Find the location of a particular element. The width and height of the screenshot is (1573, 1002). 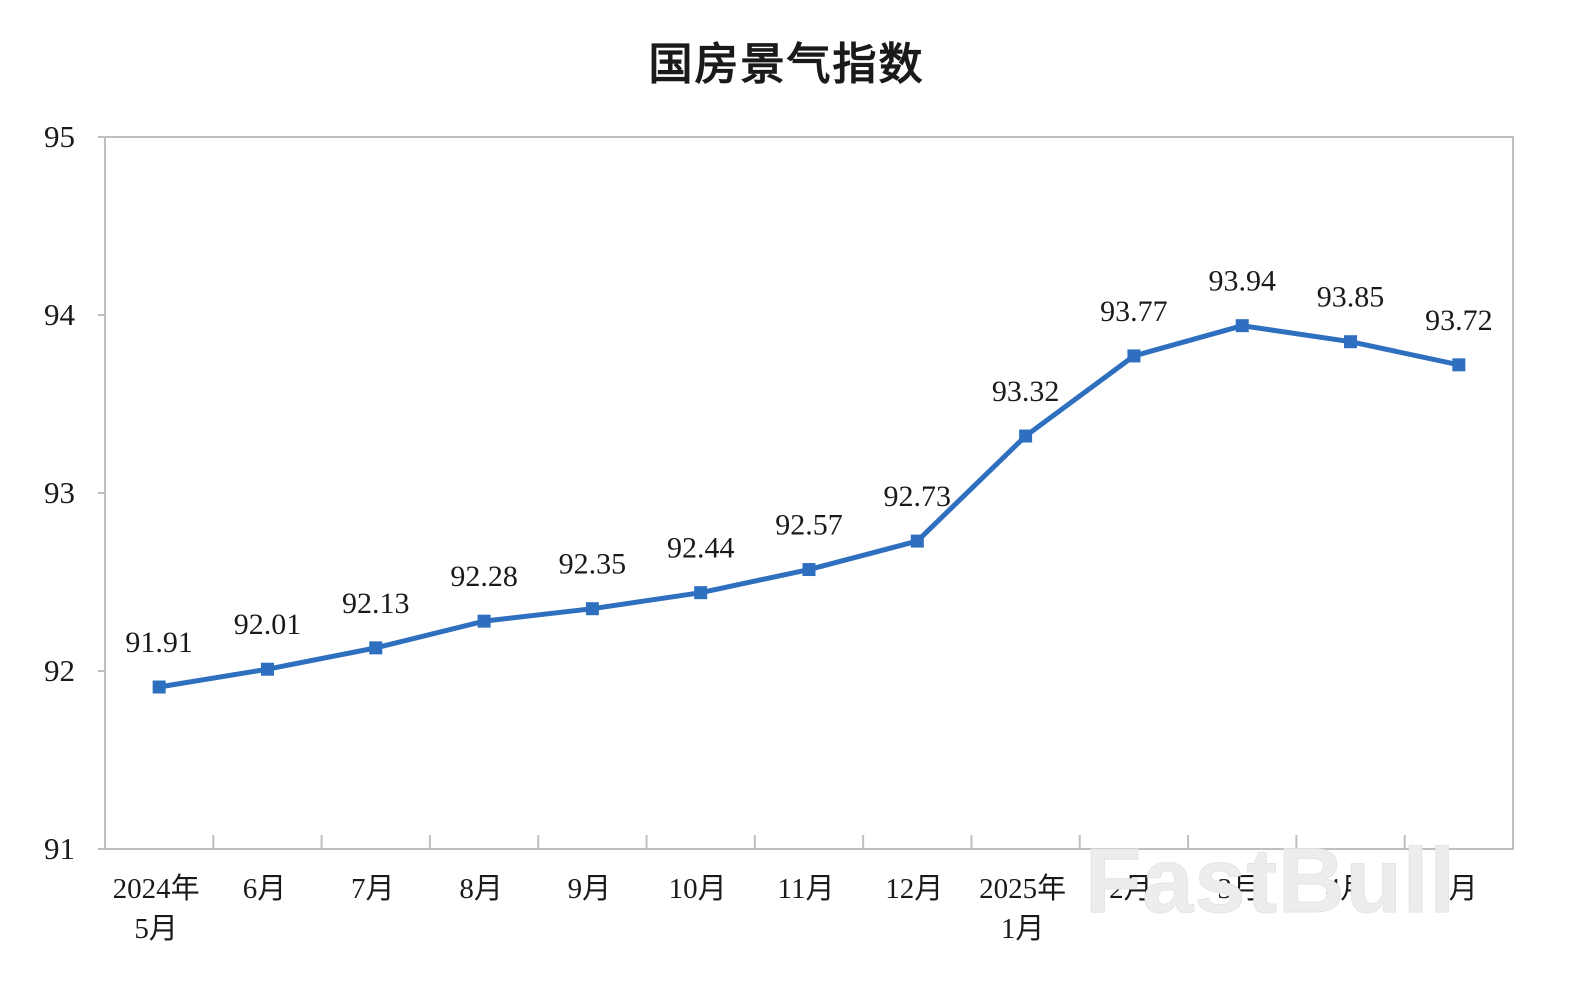

x-tick-label: 2024年 is located at coordinates (156, 888).